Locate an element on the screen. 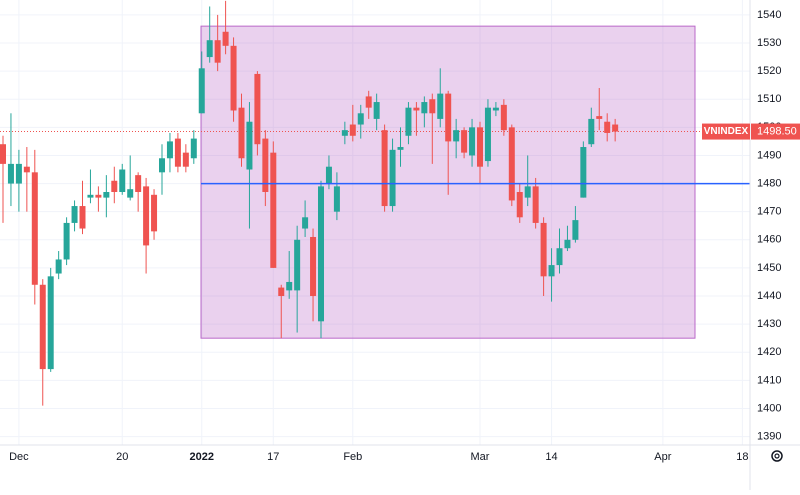 The width and height of the screenshot is (800, 495). y-tick-label: 1520 is located at coordinates (769, 71).